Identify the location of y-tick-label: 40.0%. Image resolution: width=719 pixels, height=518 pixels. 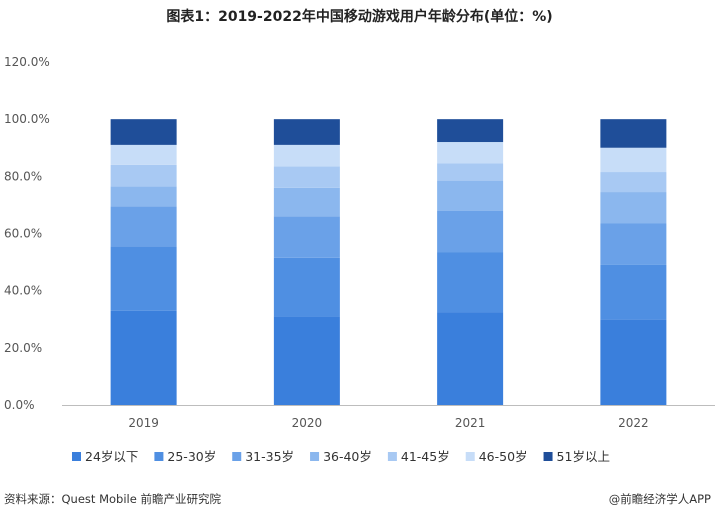
(23, 291).